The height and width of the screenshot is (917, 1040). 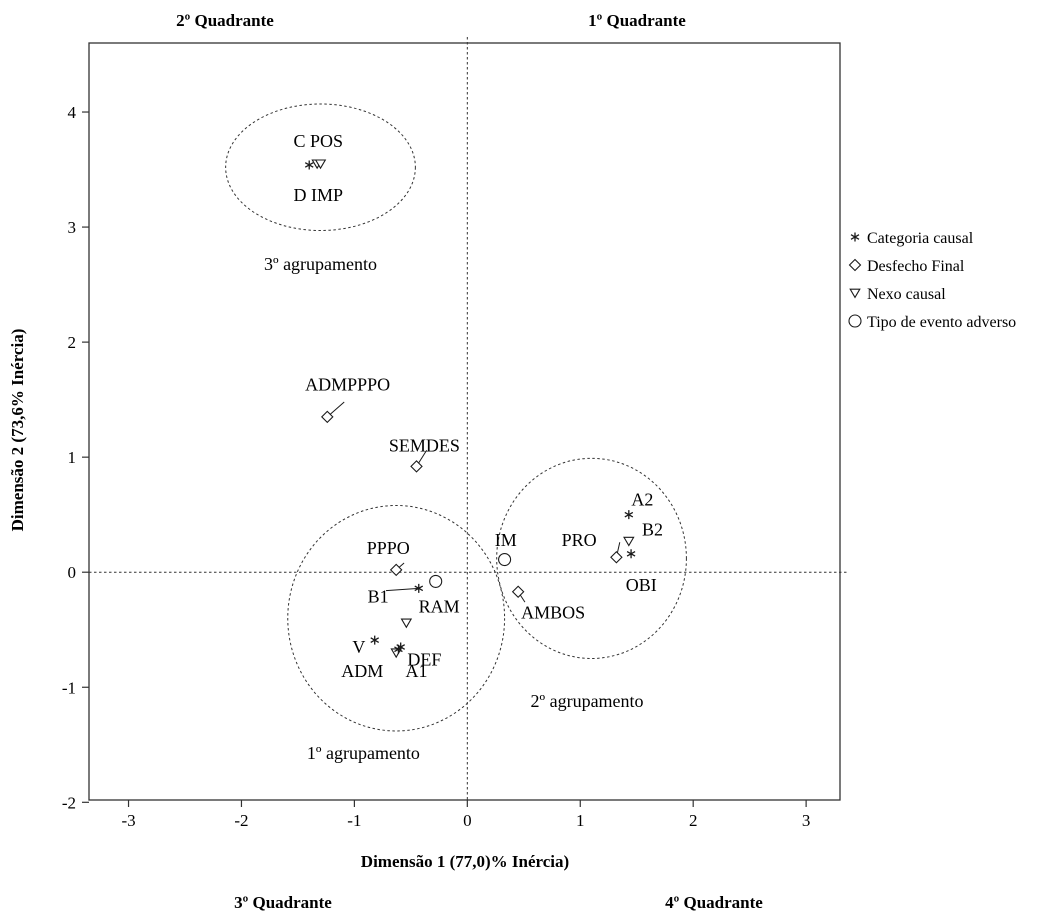 What do you see at coordinates (642, 500) in the screenshot?
I see `point-label: A2` at bounding box center [642, 500].